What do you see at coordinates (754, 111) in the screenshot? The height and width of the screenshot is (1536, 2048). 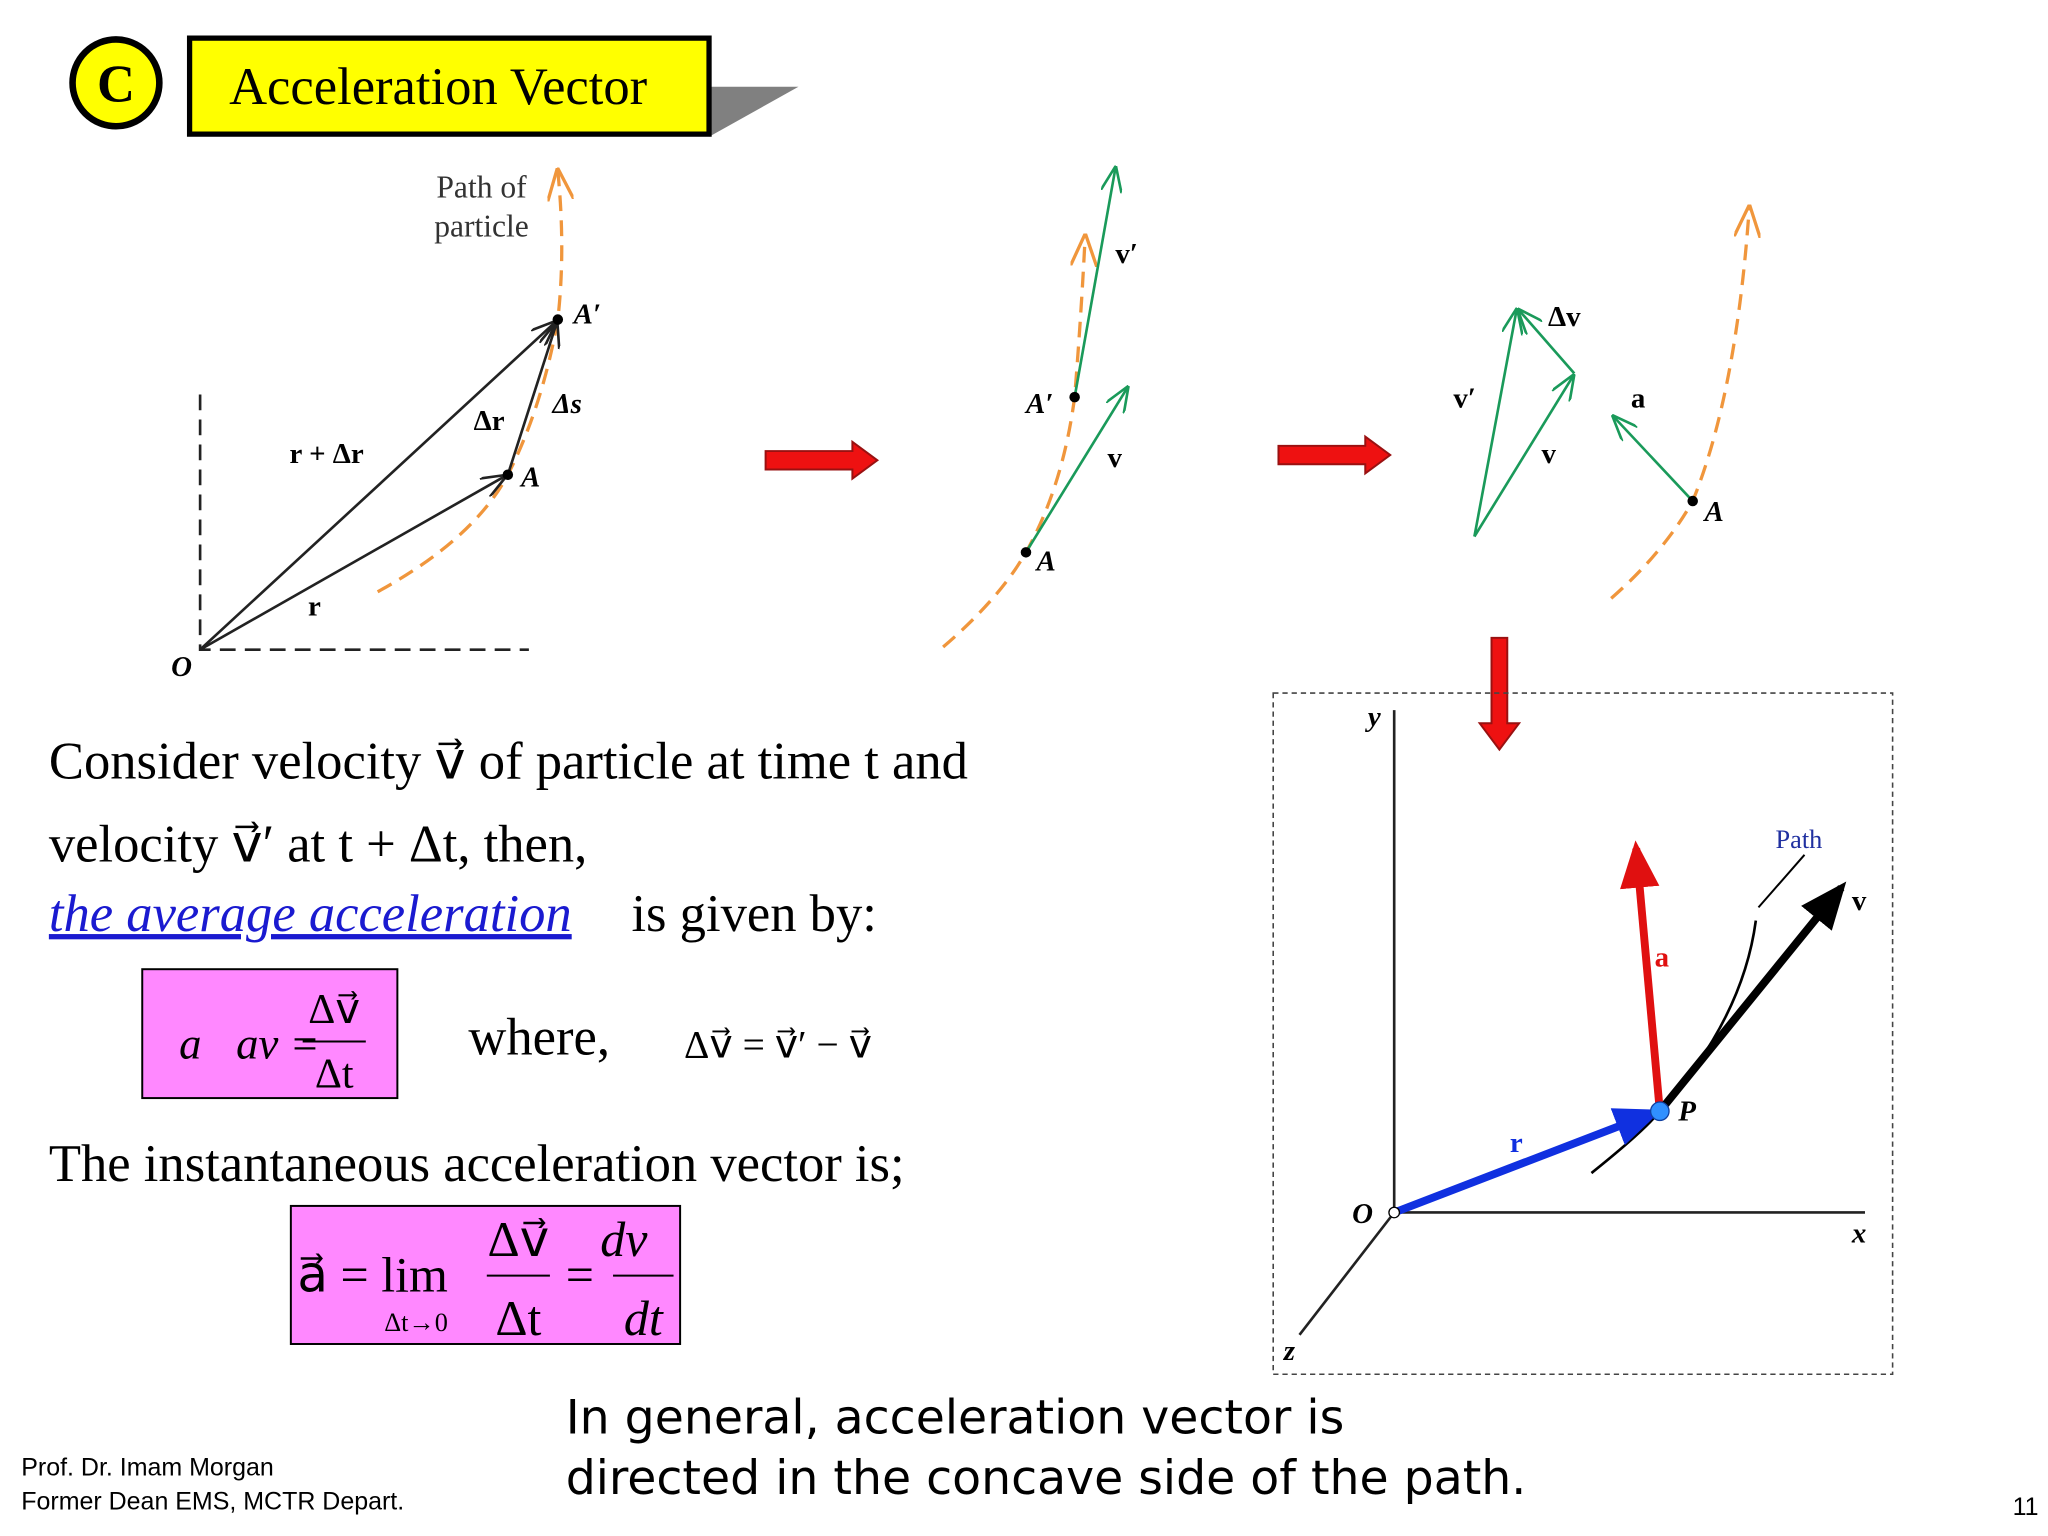 I see `shadow` at bounding box center [754, 111].